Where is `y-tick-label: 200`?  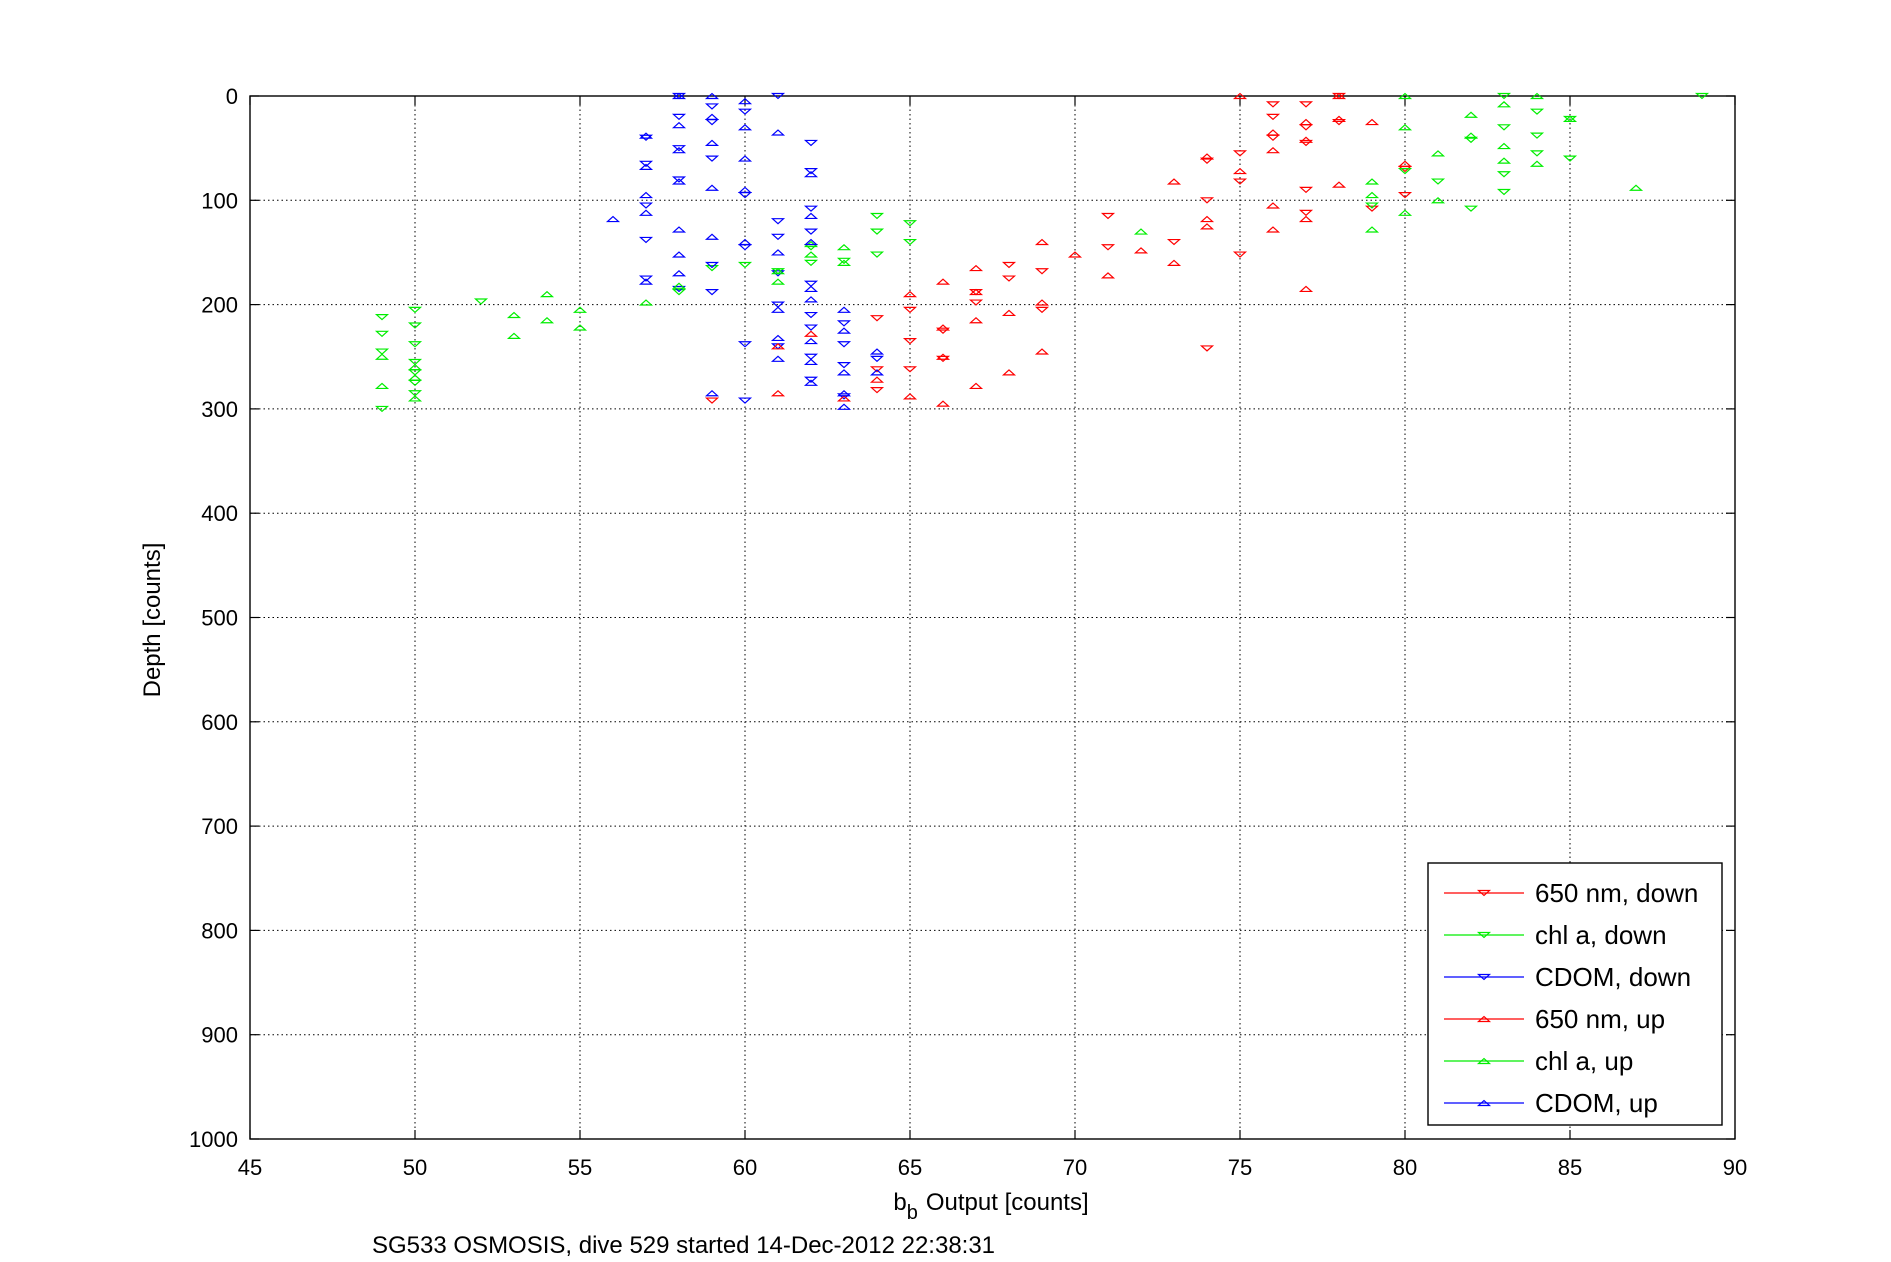 y-tick-label: 200 is located at coordinates (219, 305).